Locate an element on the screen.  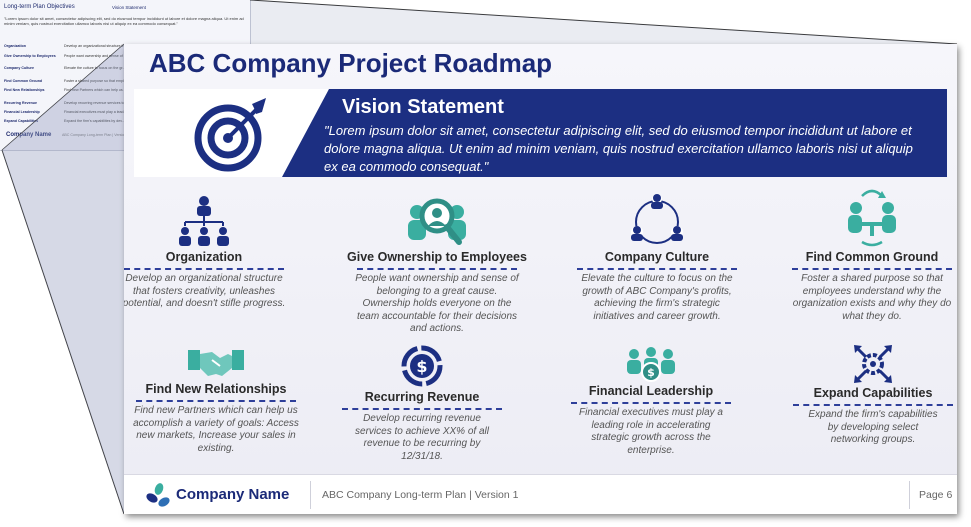
objective-label: Financial Leadership is located at coordinates (651, 391).